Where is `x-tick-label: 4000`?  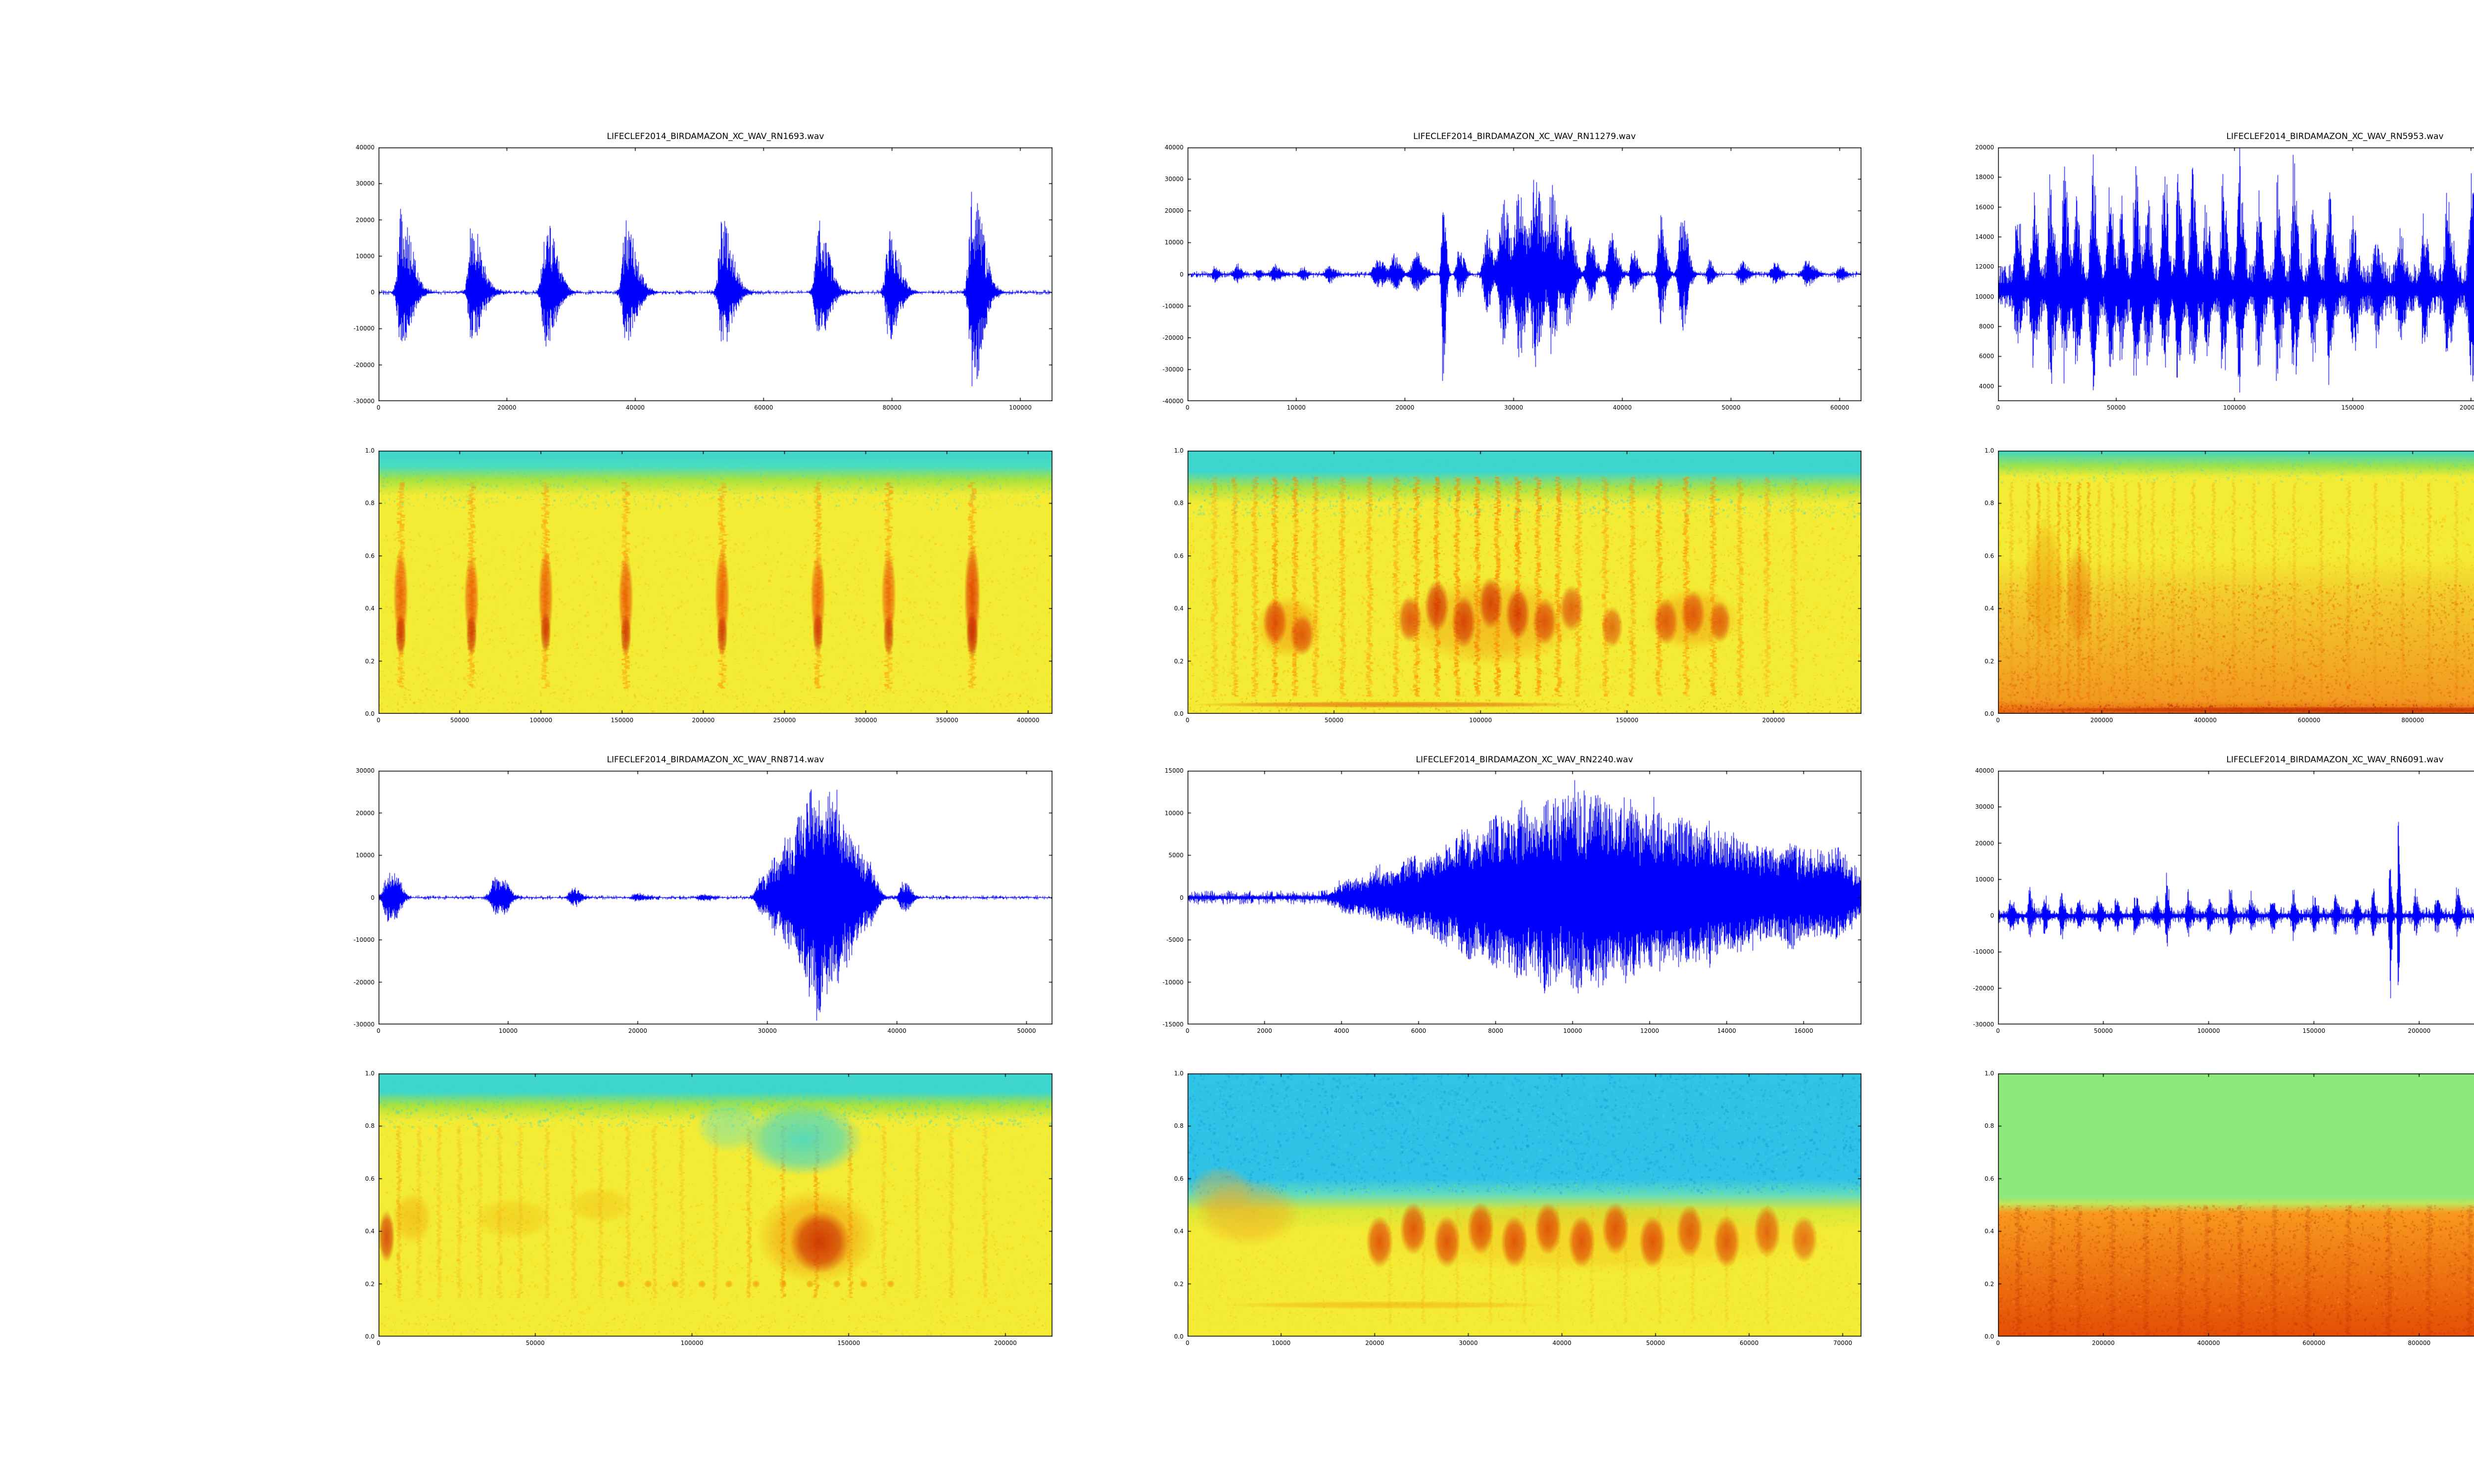
x-tick-label: 4000 is located at coordinates (1341, 1030).